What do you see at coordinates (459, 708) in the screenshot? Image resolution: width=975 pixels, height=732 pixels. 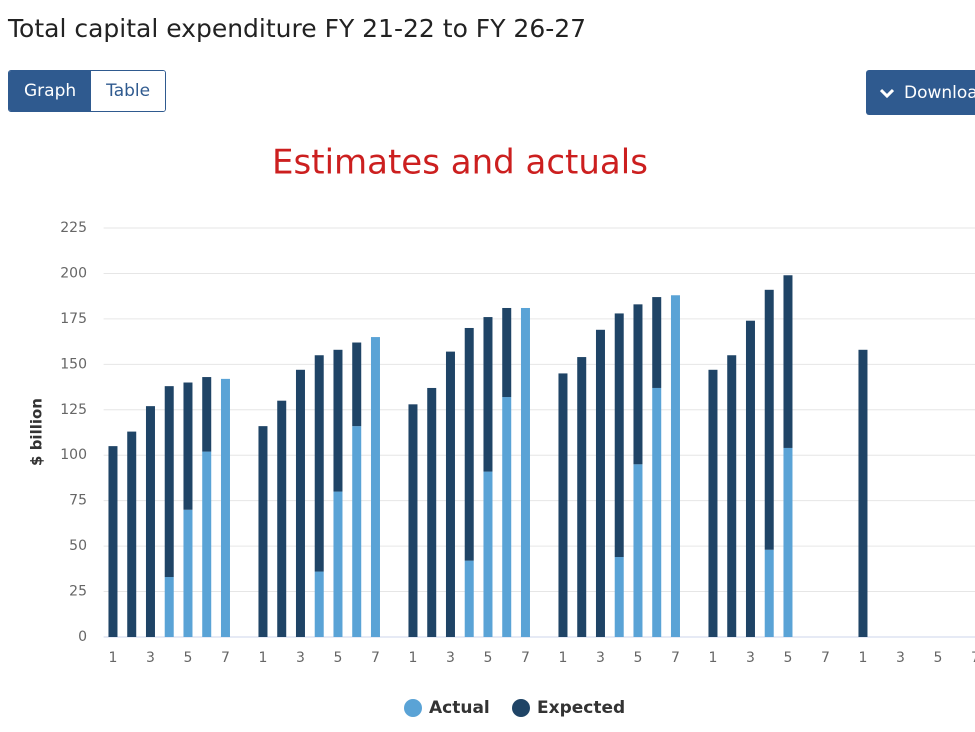 I see `legend-label: Actual` at bounding box center [459, 708].